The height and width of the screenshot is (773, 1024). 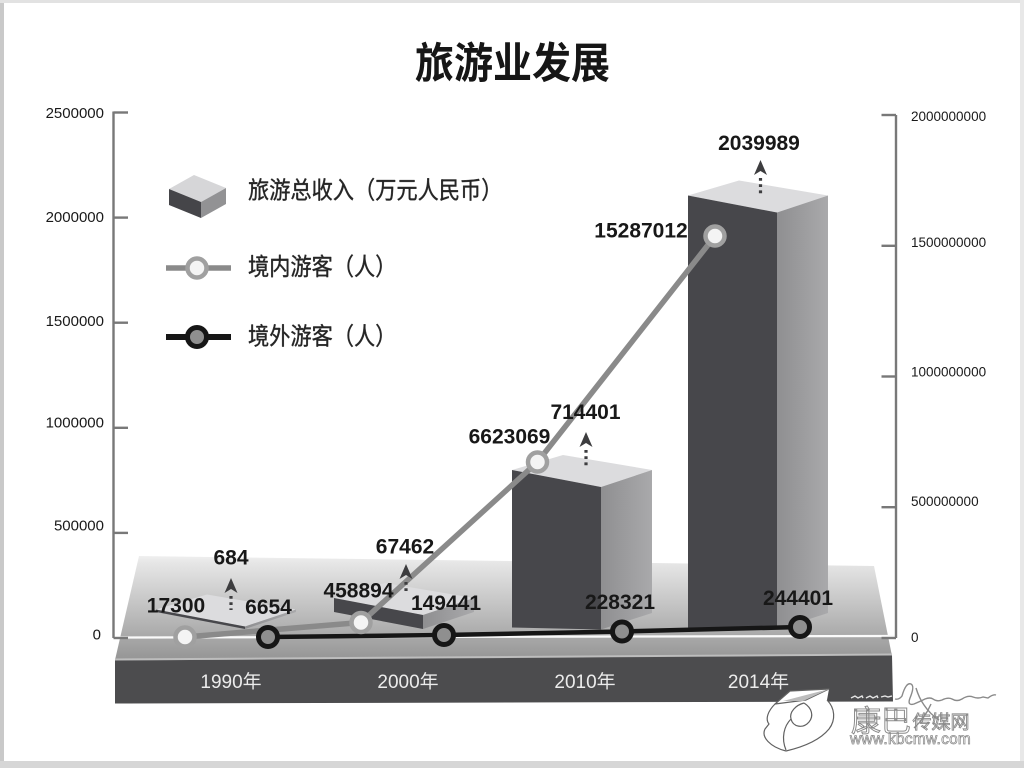 What do you see at coordinates (759, 143) in the screenshot?
I see `svg-text: 2039989` at bounding box center [759, 143].